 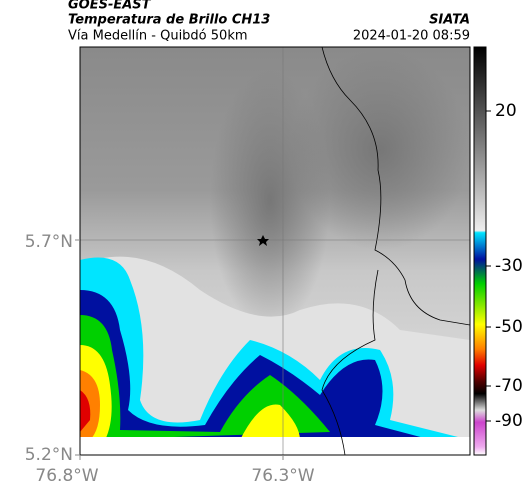 What do you see at coordinates (509, 421) in the screenshot?
I see `colorbar-tick-label: -90` at bounding box center [509, 421].